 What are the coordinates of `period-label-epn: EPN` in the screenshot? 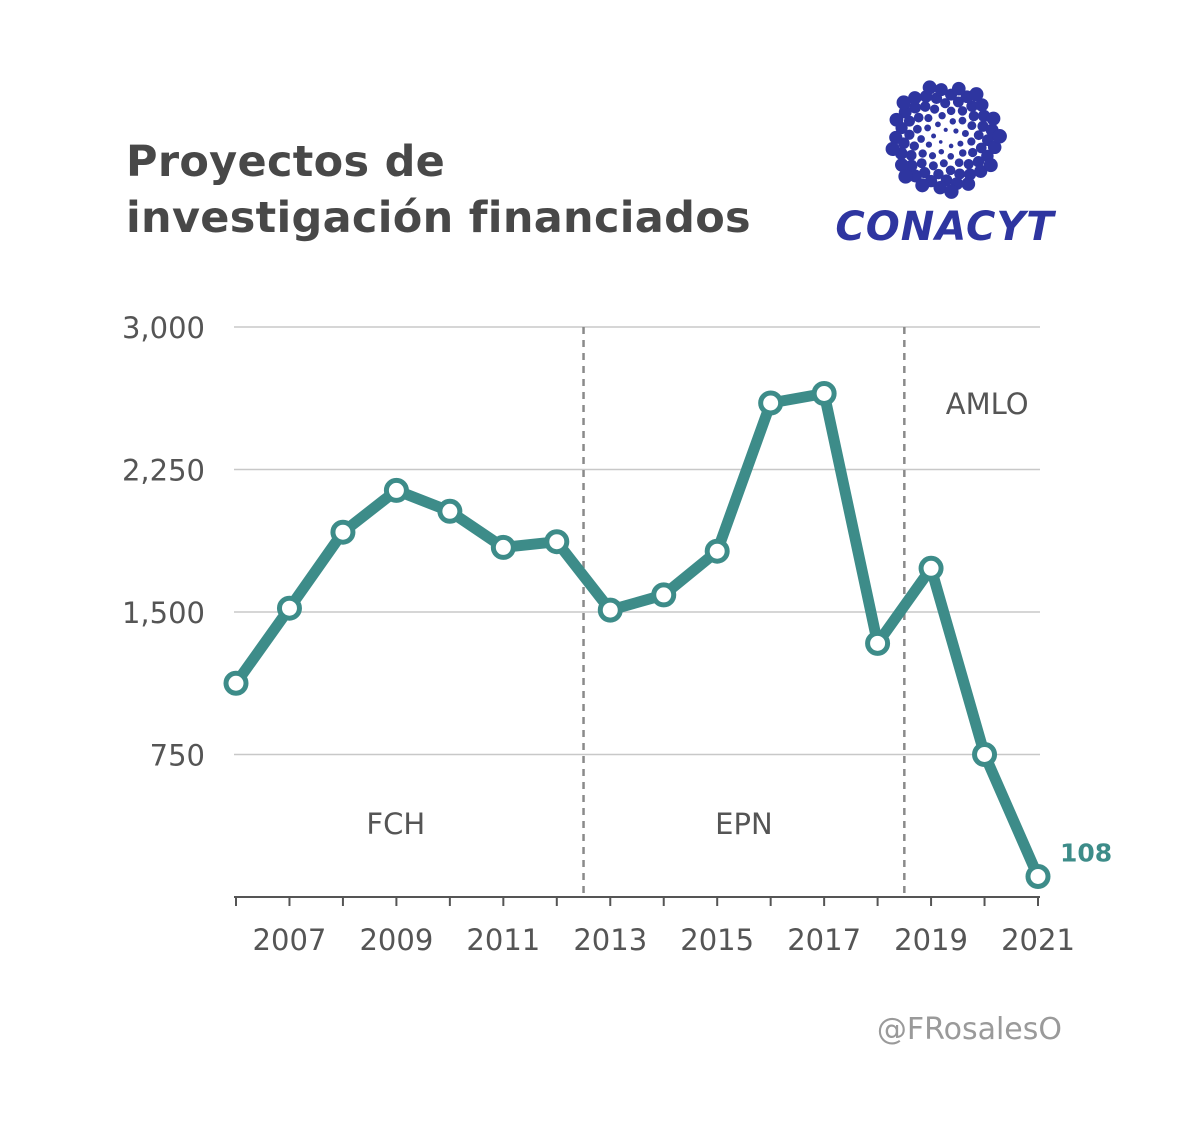 It's located at (744, 824).